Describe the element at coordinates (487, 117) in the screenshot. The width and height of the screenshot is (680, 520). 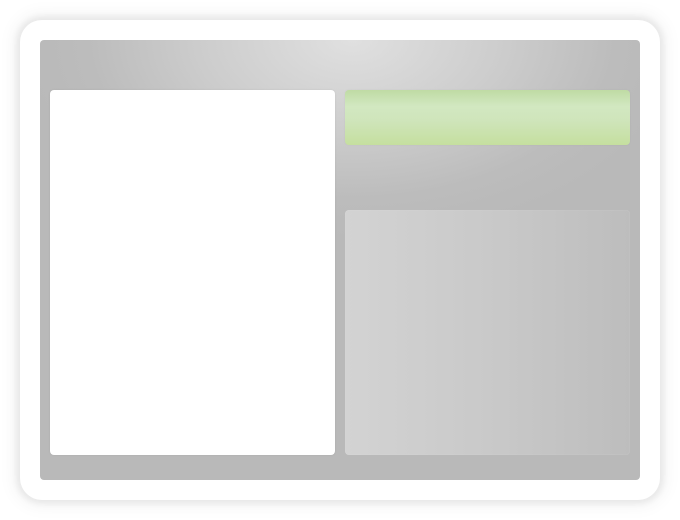
I see `top-right-highlight-bar` at that location.